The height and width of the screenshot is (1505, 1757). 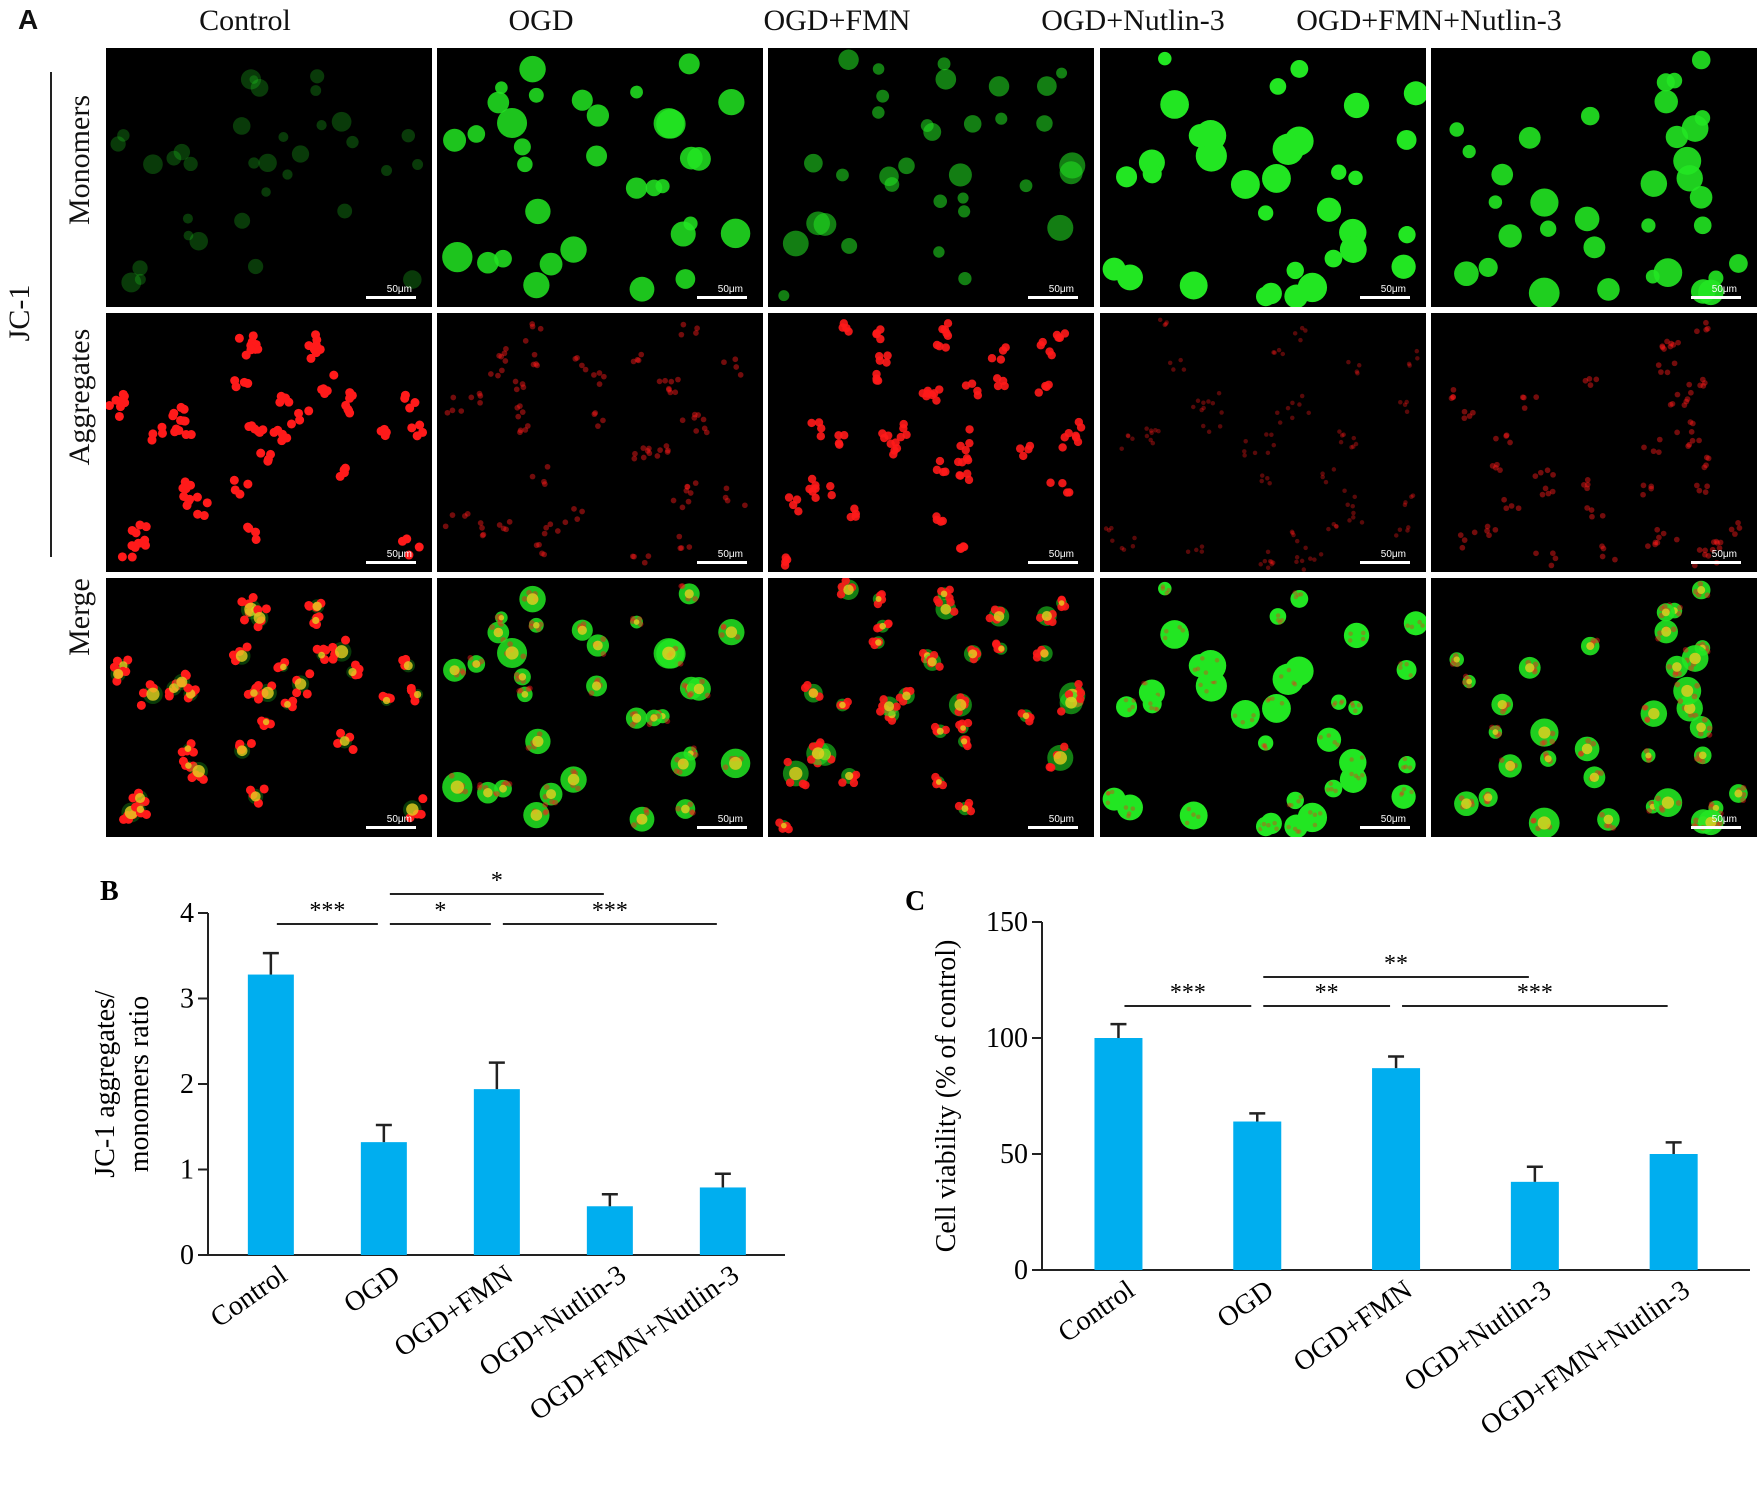 What do you see at coordinates (600, 442) in the screenshot?
I see `micrograph-aggregates-2: 50μm` at bounding box center [600, 442].